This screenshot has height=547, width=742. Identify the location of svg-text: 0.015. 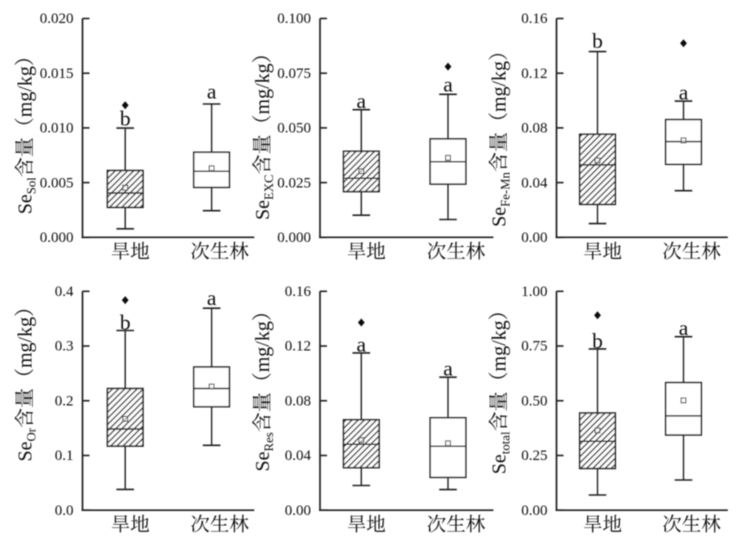
(57, 74).